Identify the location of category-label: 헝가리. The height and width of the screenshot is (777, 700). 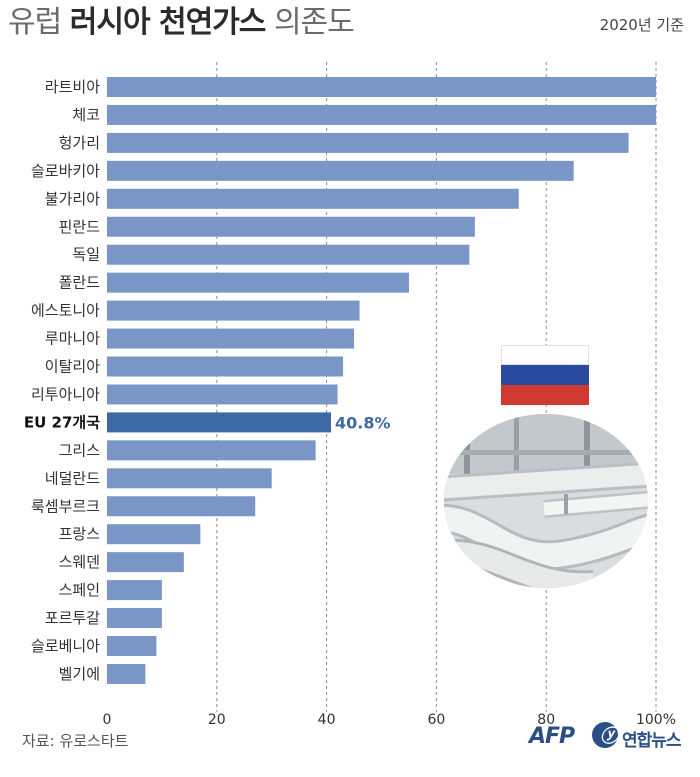
(79, 143).